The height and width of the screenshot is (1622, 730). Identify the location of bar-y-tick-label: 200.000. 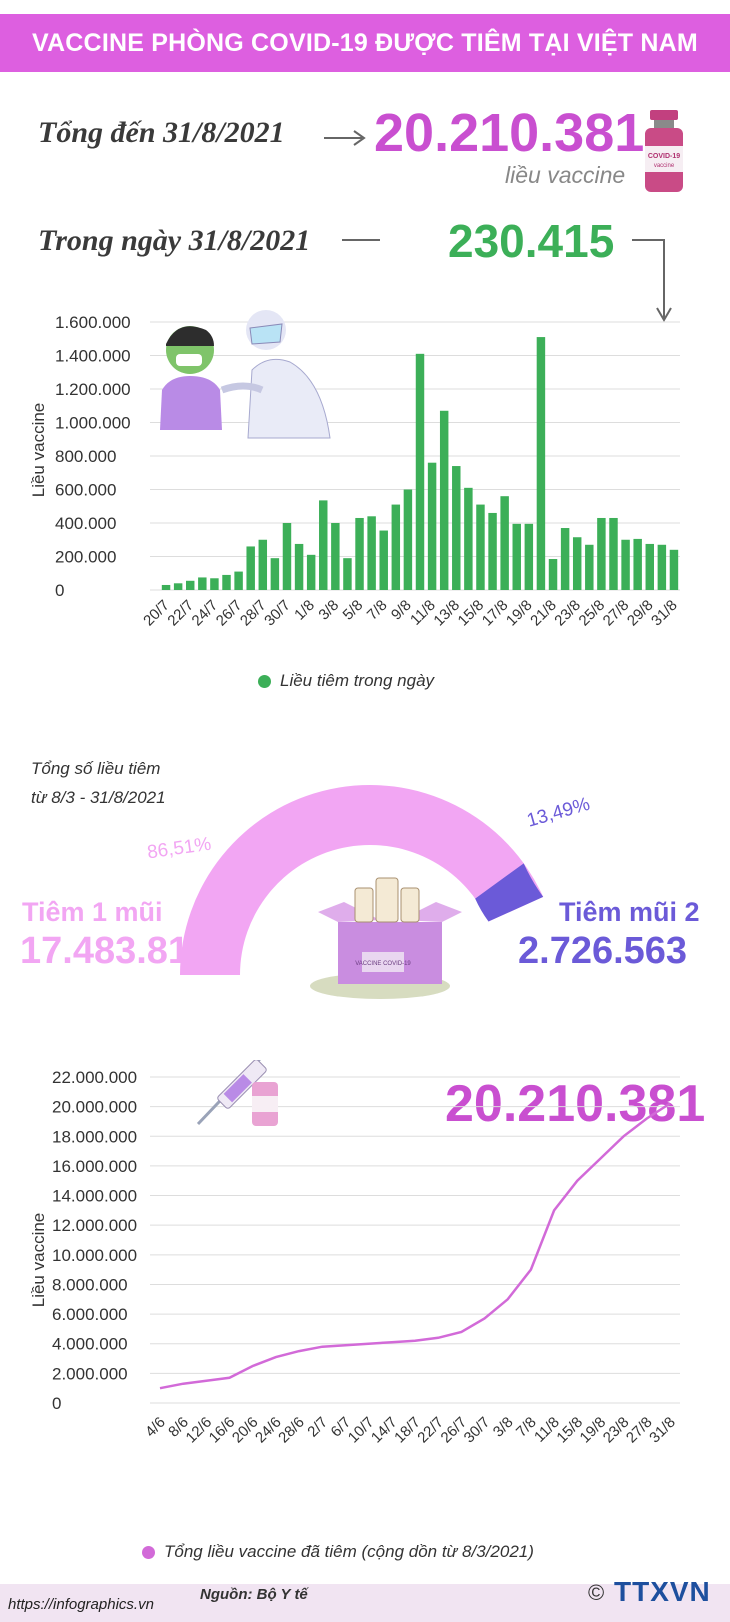
(85, 557).